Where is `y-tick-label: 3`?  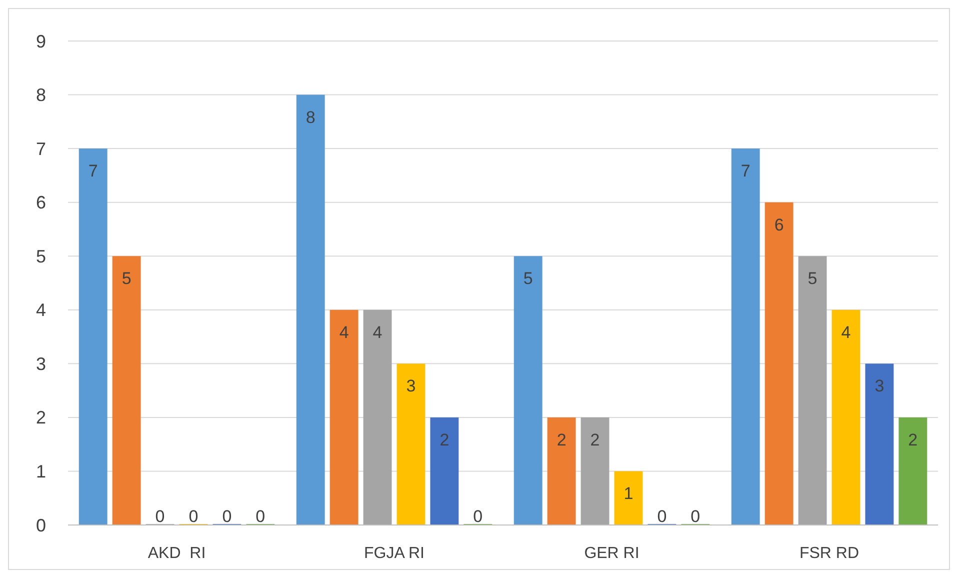 y-tick-label: 3 is located at coordinates (41, 364).